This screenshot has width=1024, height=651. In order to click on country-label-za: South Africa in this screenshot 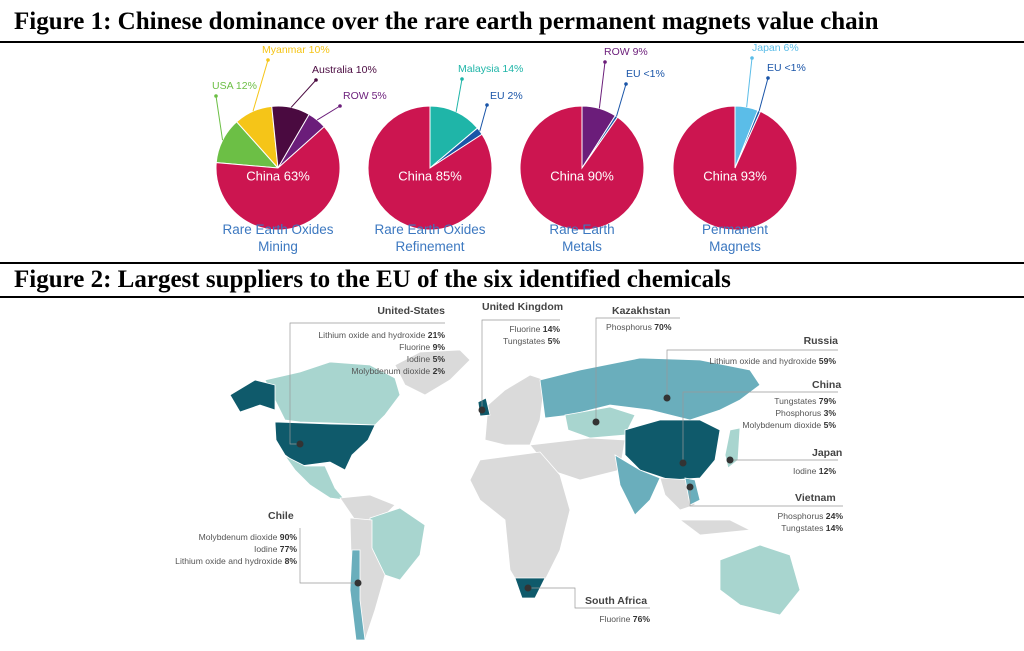, I will do `click(616, 601)`.